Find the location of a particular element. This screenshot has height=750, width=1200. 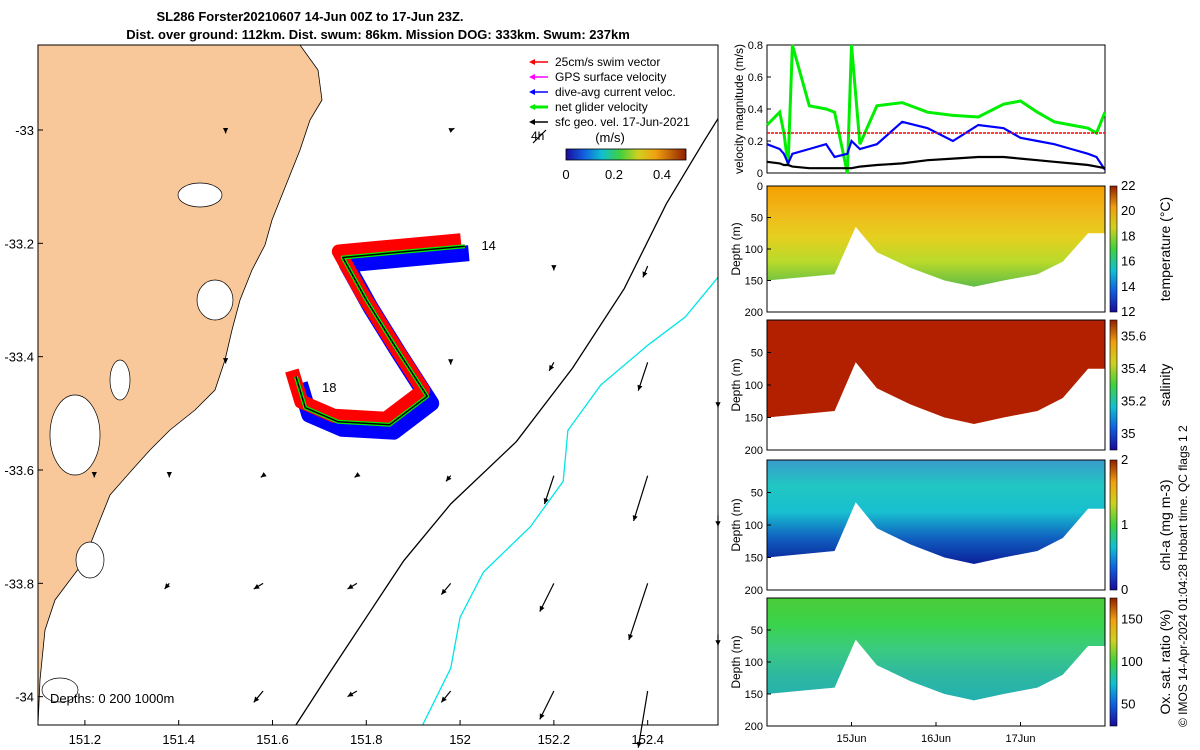

velocity-ylabel: velocity magnitude (m/s) is located at coordinates (739, 109).